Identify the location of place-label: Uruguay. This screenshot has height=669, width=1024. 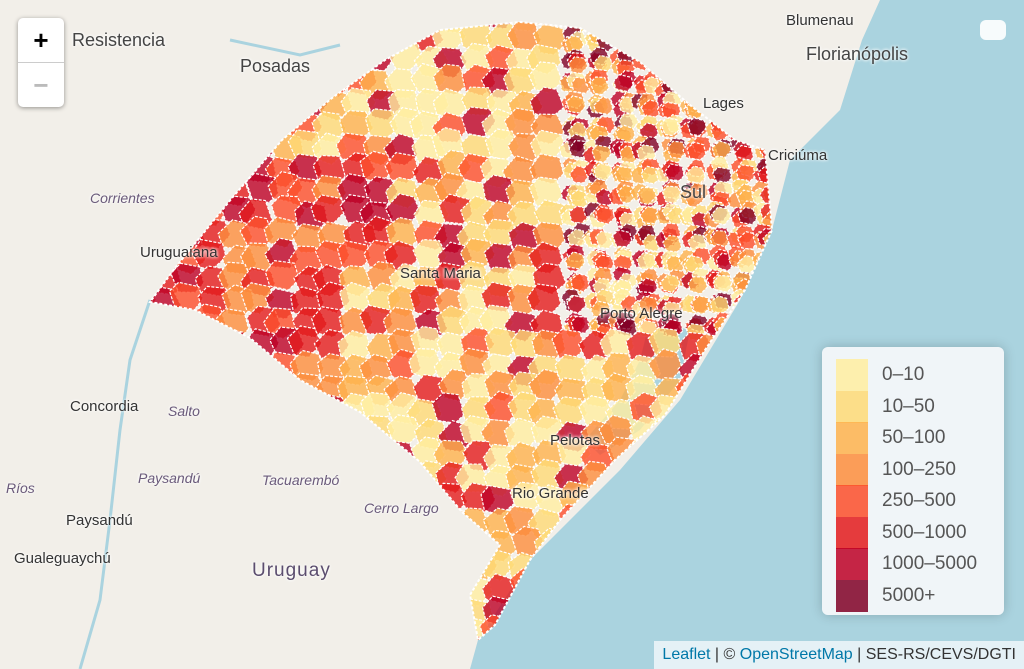
(291, 570).